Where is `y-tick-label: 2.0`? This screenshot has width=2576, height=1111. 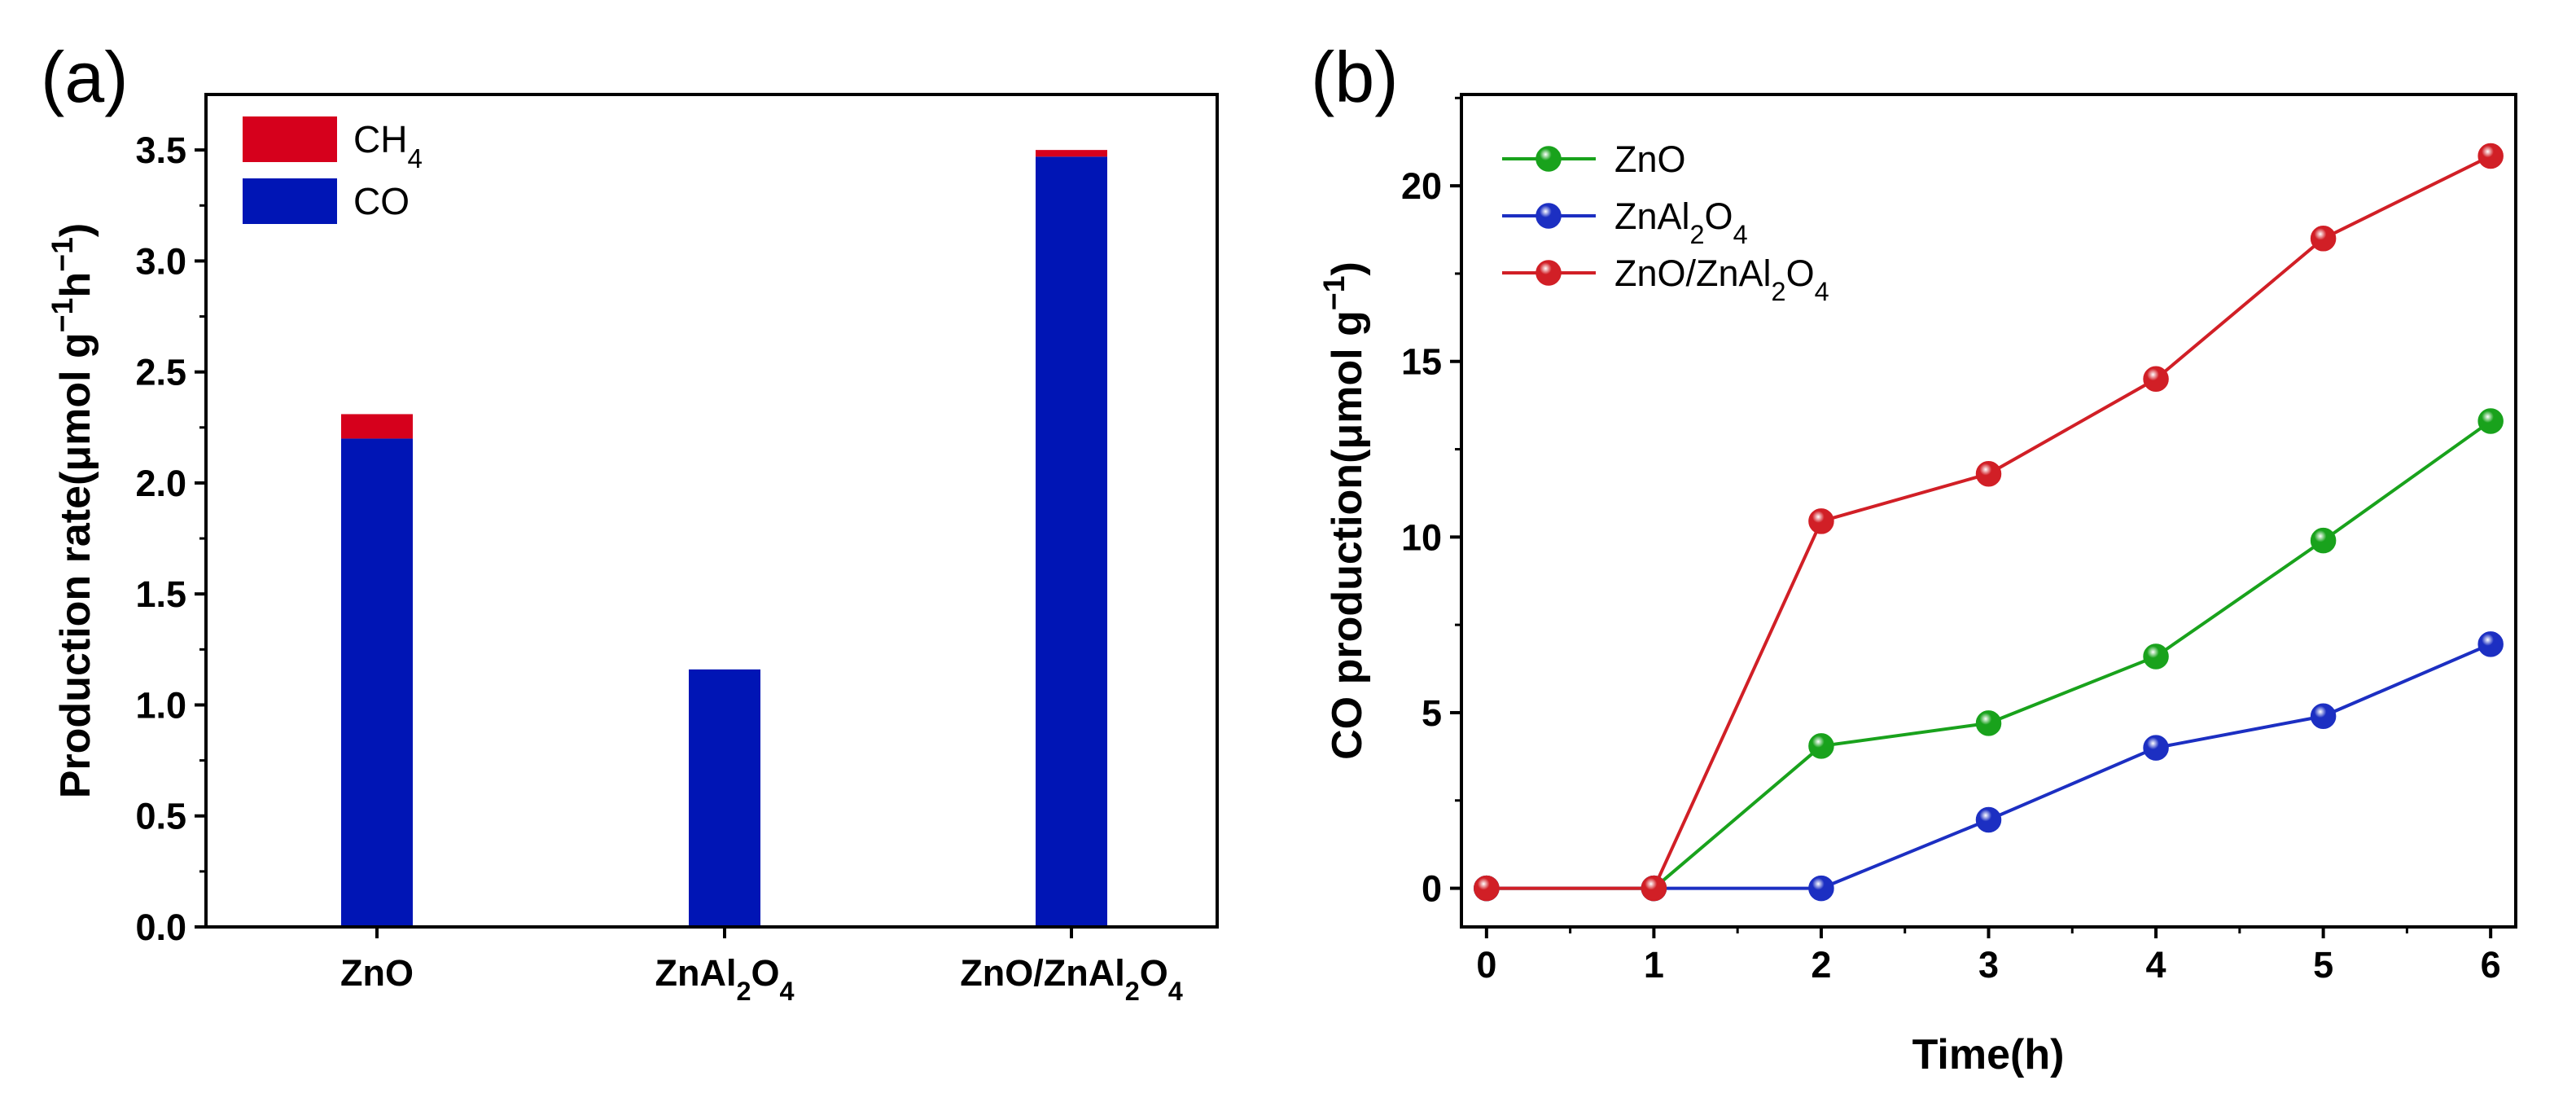
y-tick-label: 2.0 is located at coordinates (160, 484).